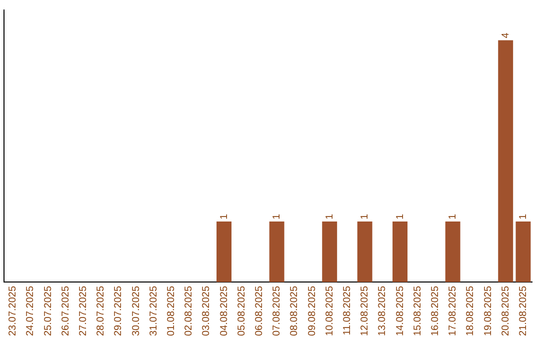  I want to click on data-label: 4, so click(506, 35).